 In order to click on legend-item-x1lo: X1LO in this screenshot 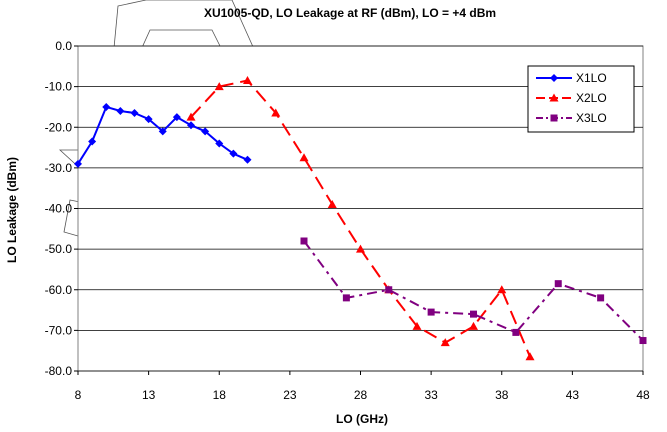, I will do `click(571, 78)`.